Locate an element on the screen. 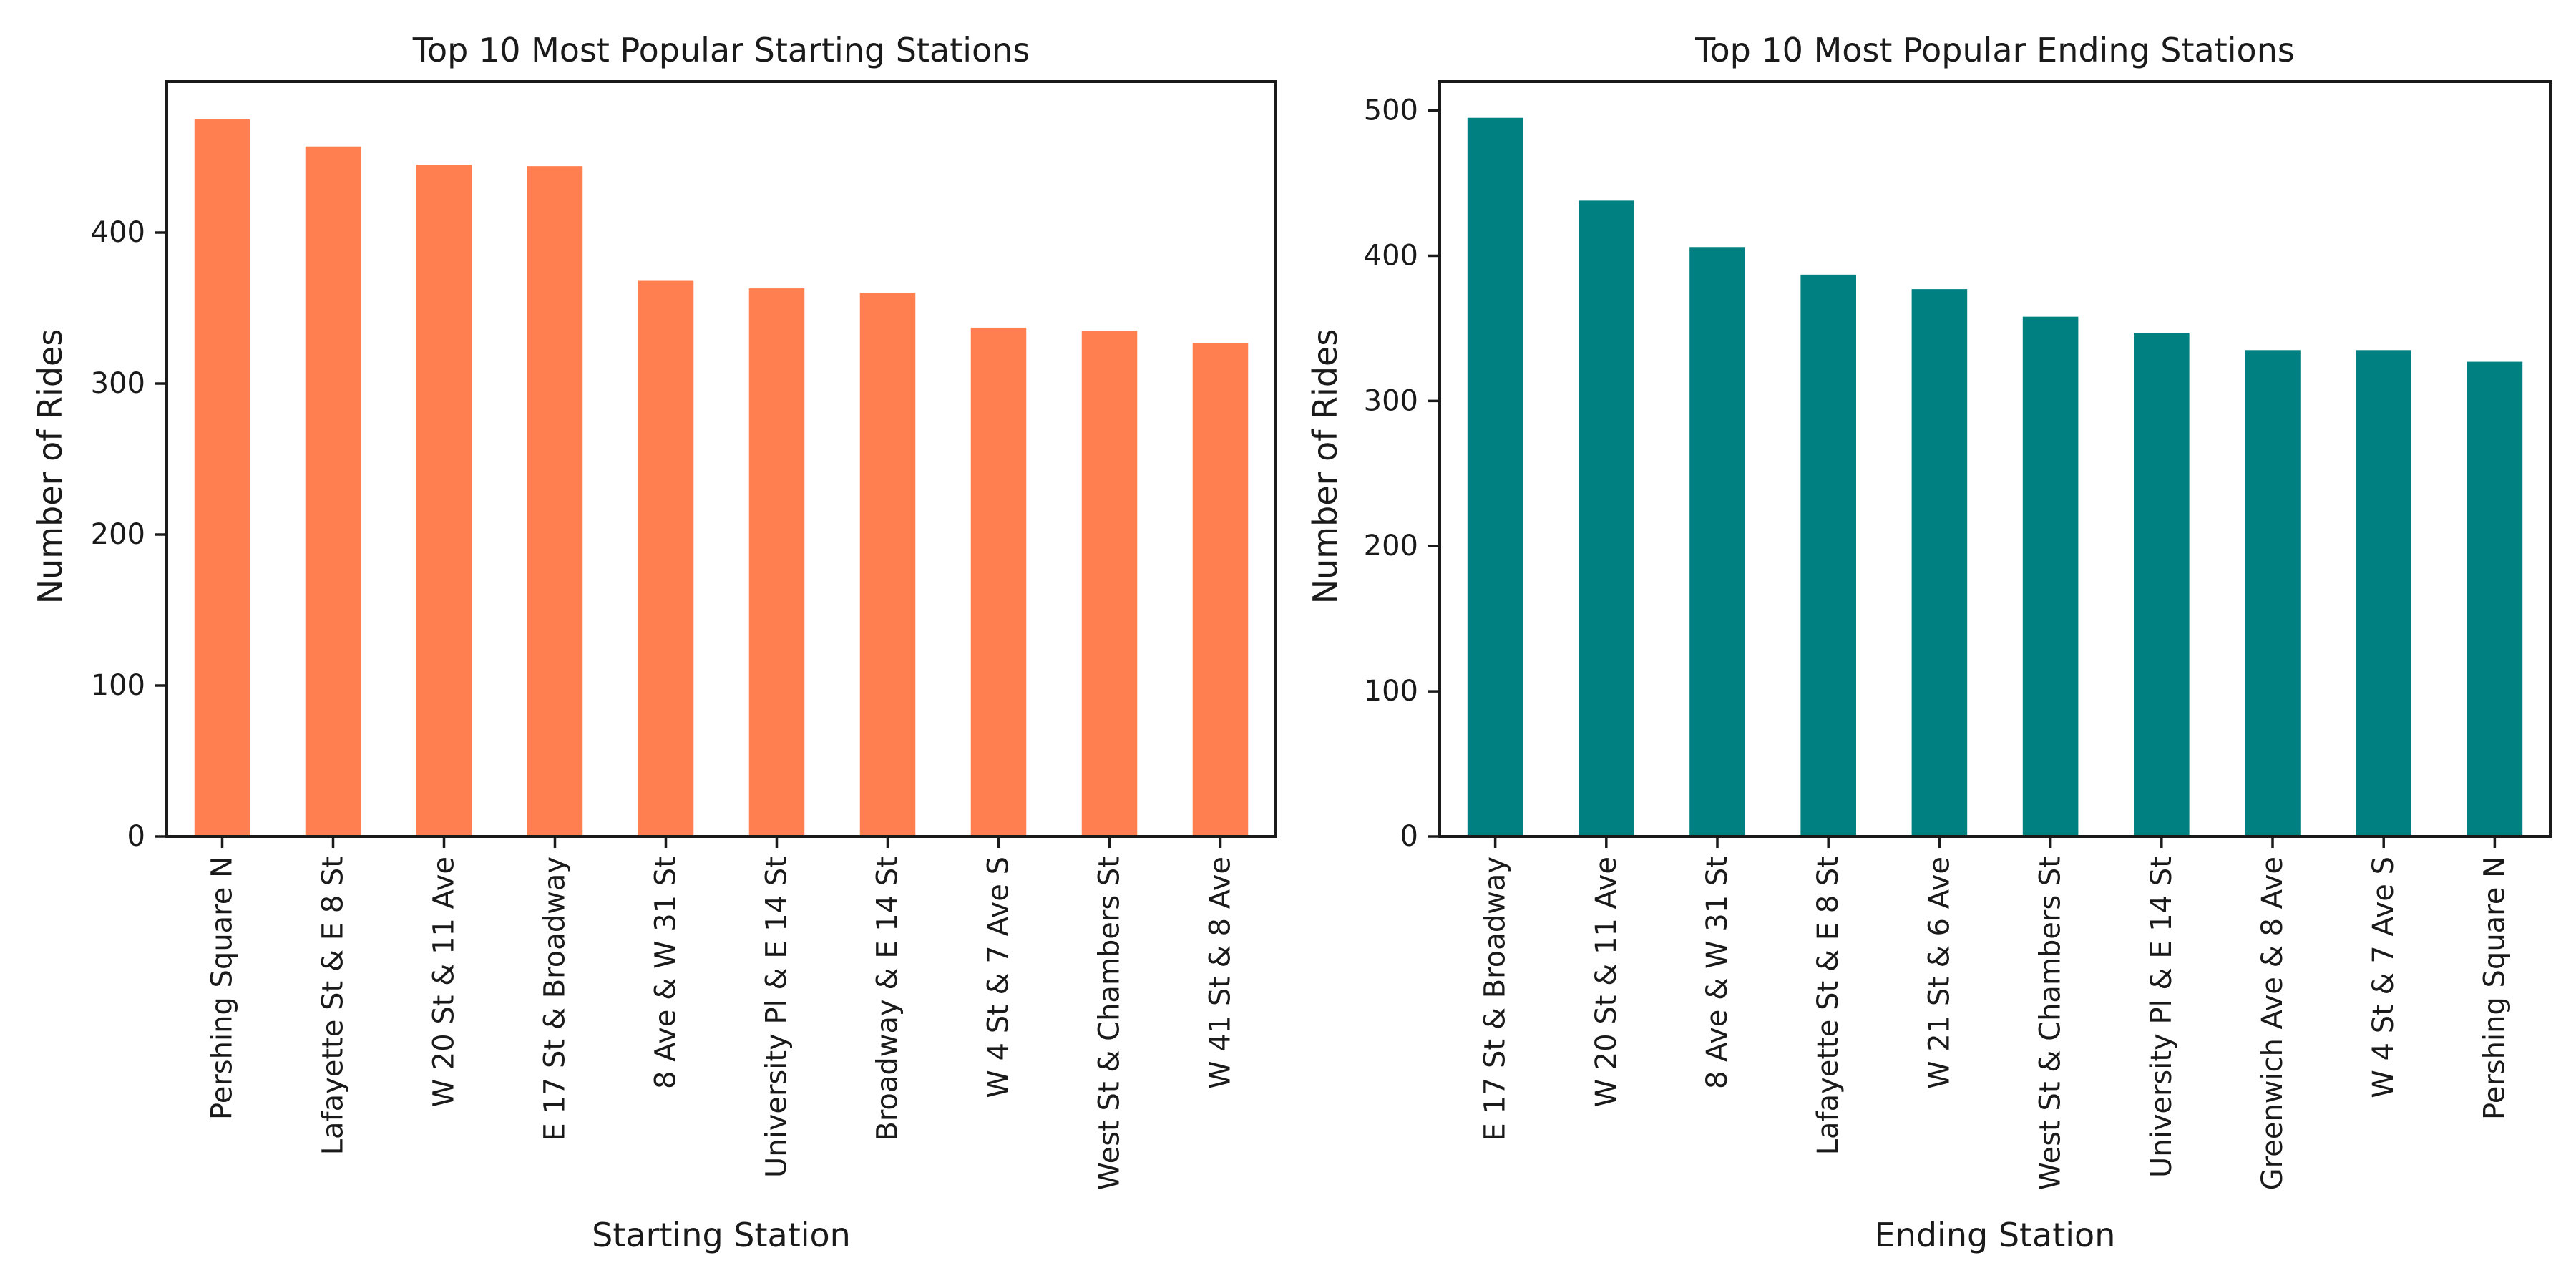 The width and height of the screenshot is (2576, 1288). x-axis-label: Ending Station is located at coordinates (1995, 1235).